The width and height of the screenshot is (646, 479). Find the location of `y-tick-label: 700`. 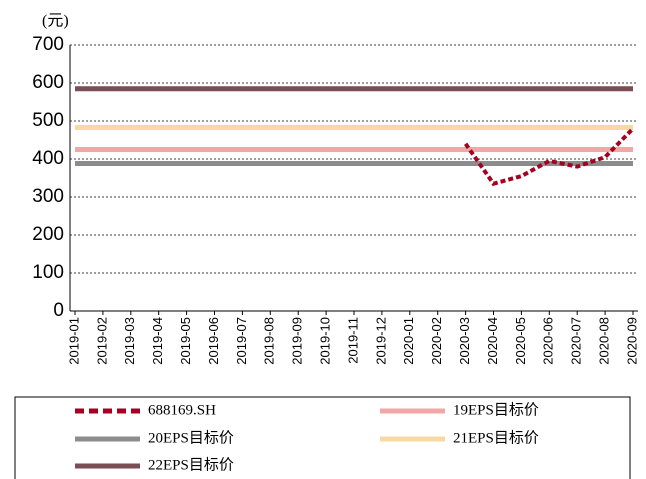

y-tick-label: 700 is located at coordinates (48, 44).